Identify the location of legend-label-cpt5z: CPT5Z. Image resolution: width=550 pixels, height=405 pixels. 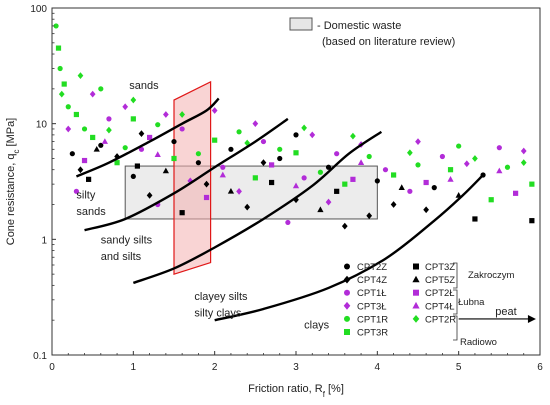
(440, 280).